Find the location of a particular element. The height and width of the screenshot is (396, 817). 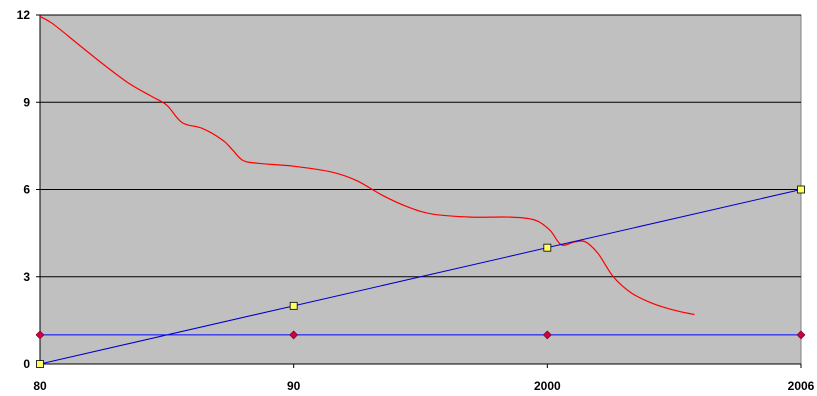

y-tick-label-12: 12 is located at coordinates (24, 15).